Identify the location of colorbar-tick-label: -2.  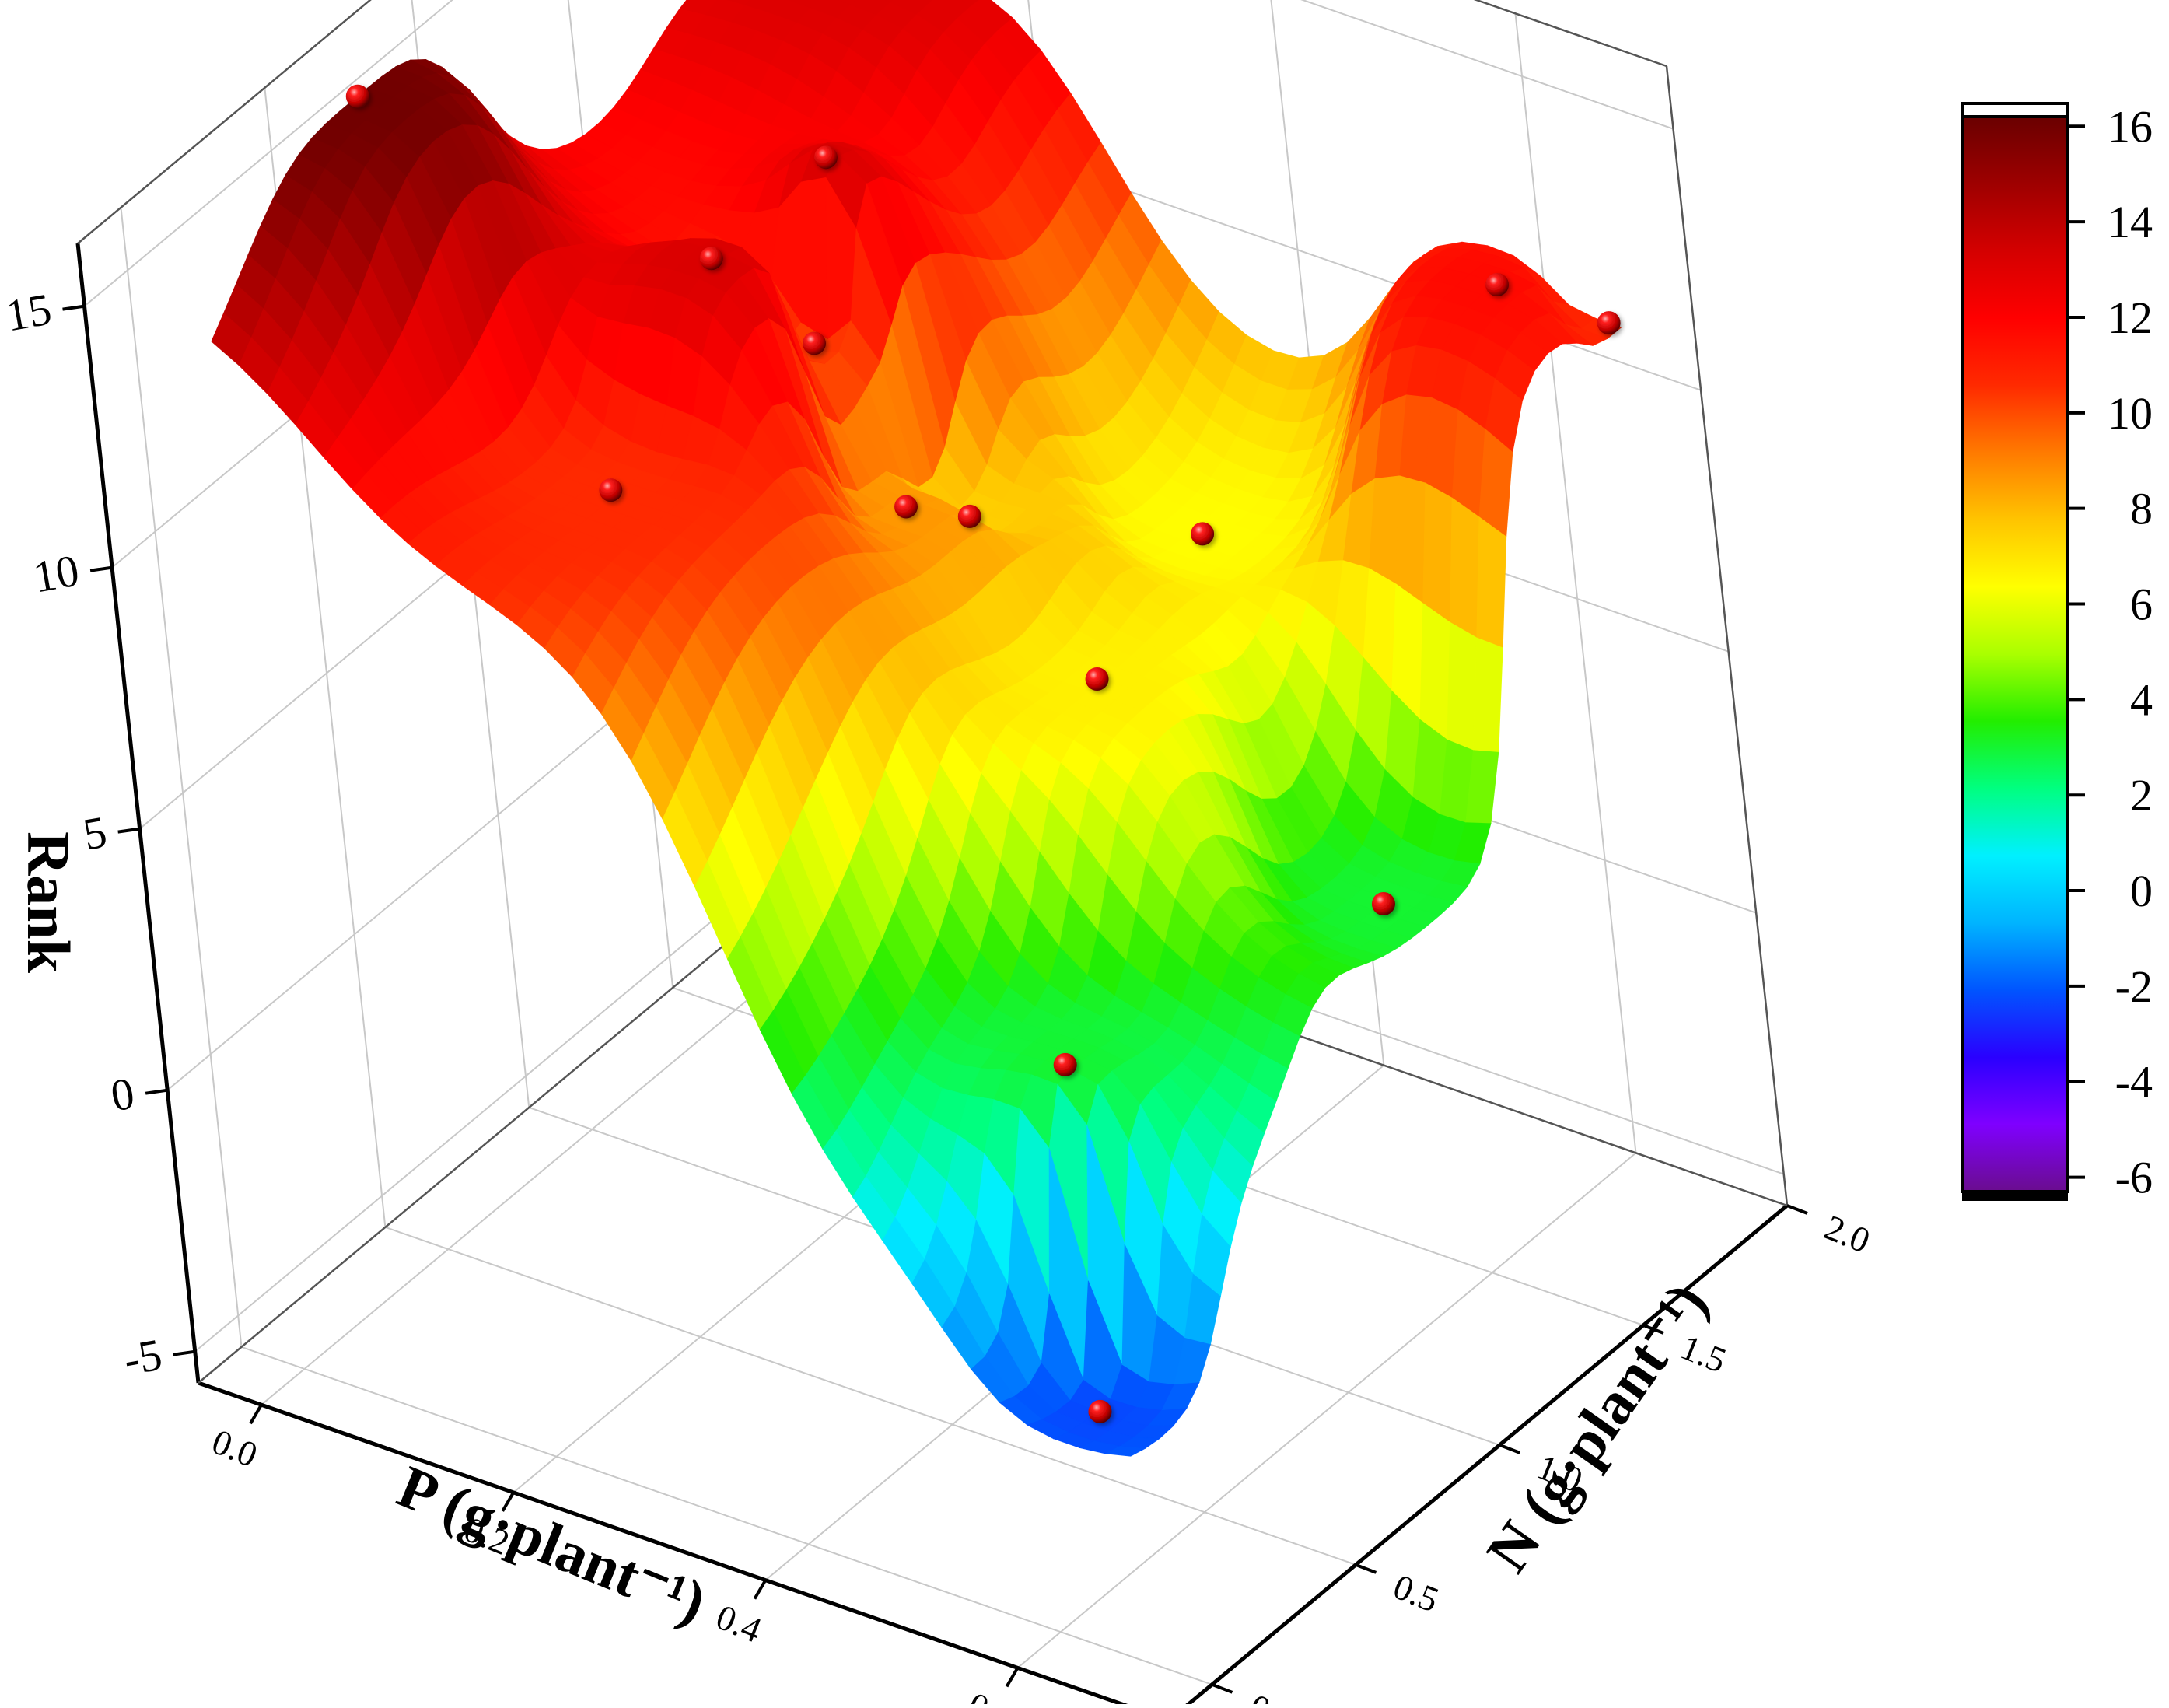
(2134, 986).